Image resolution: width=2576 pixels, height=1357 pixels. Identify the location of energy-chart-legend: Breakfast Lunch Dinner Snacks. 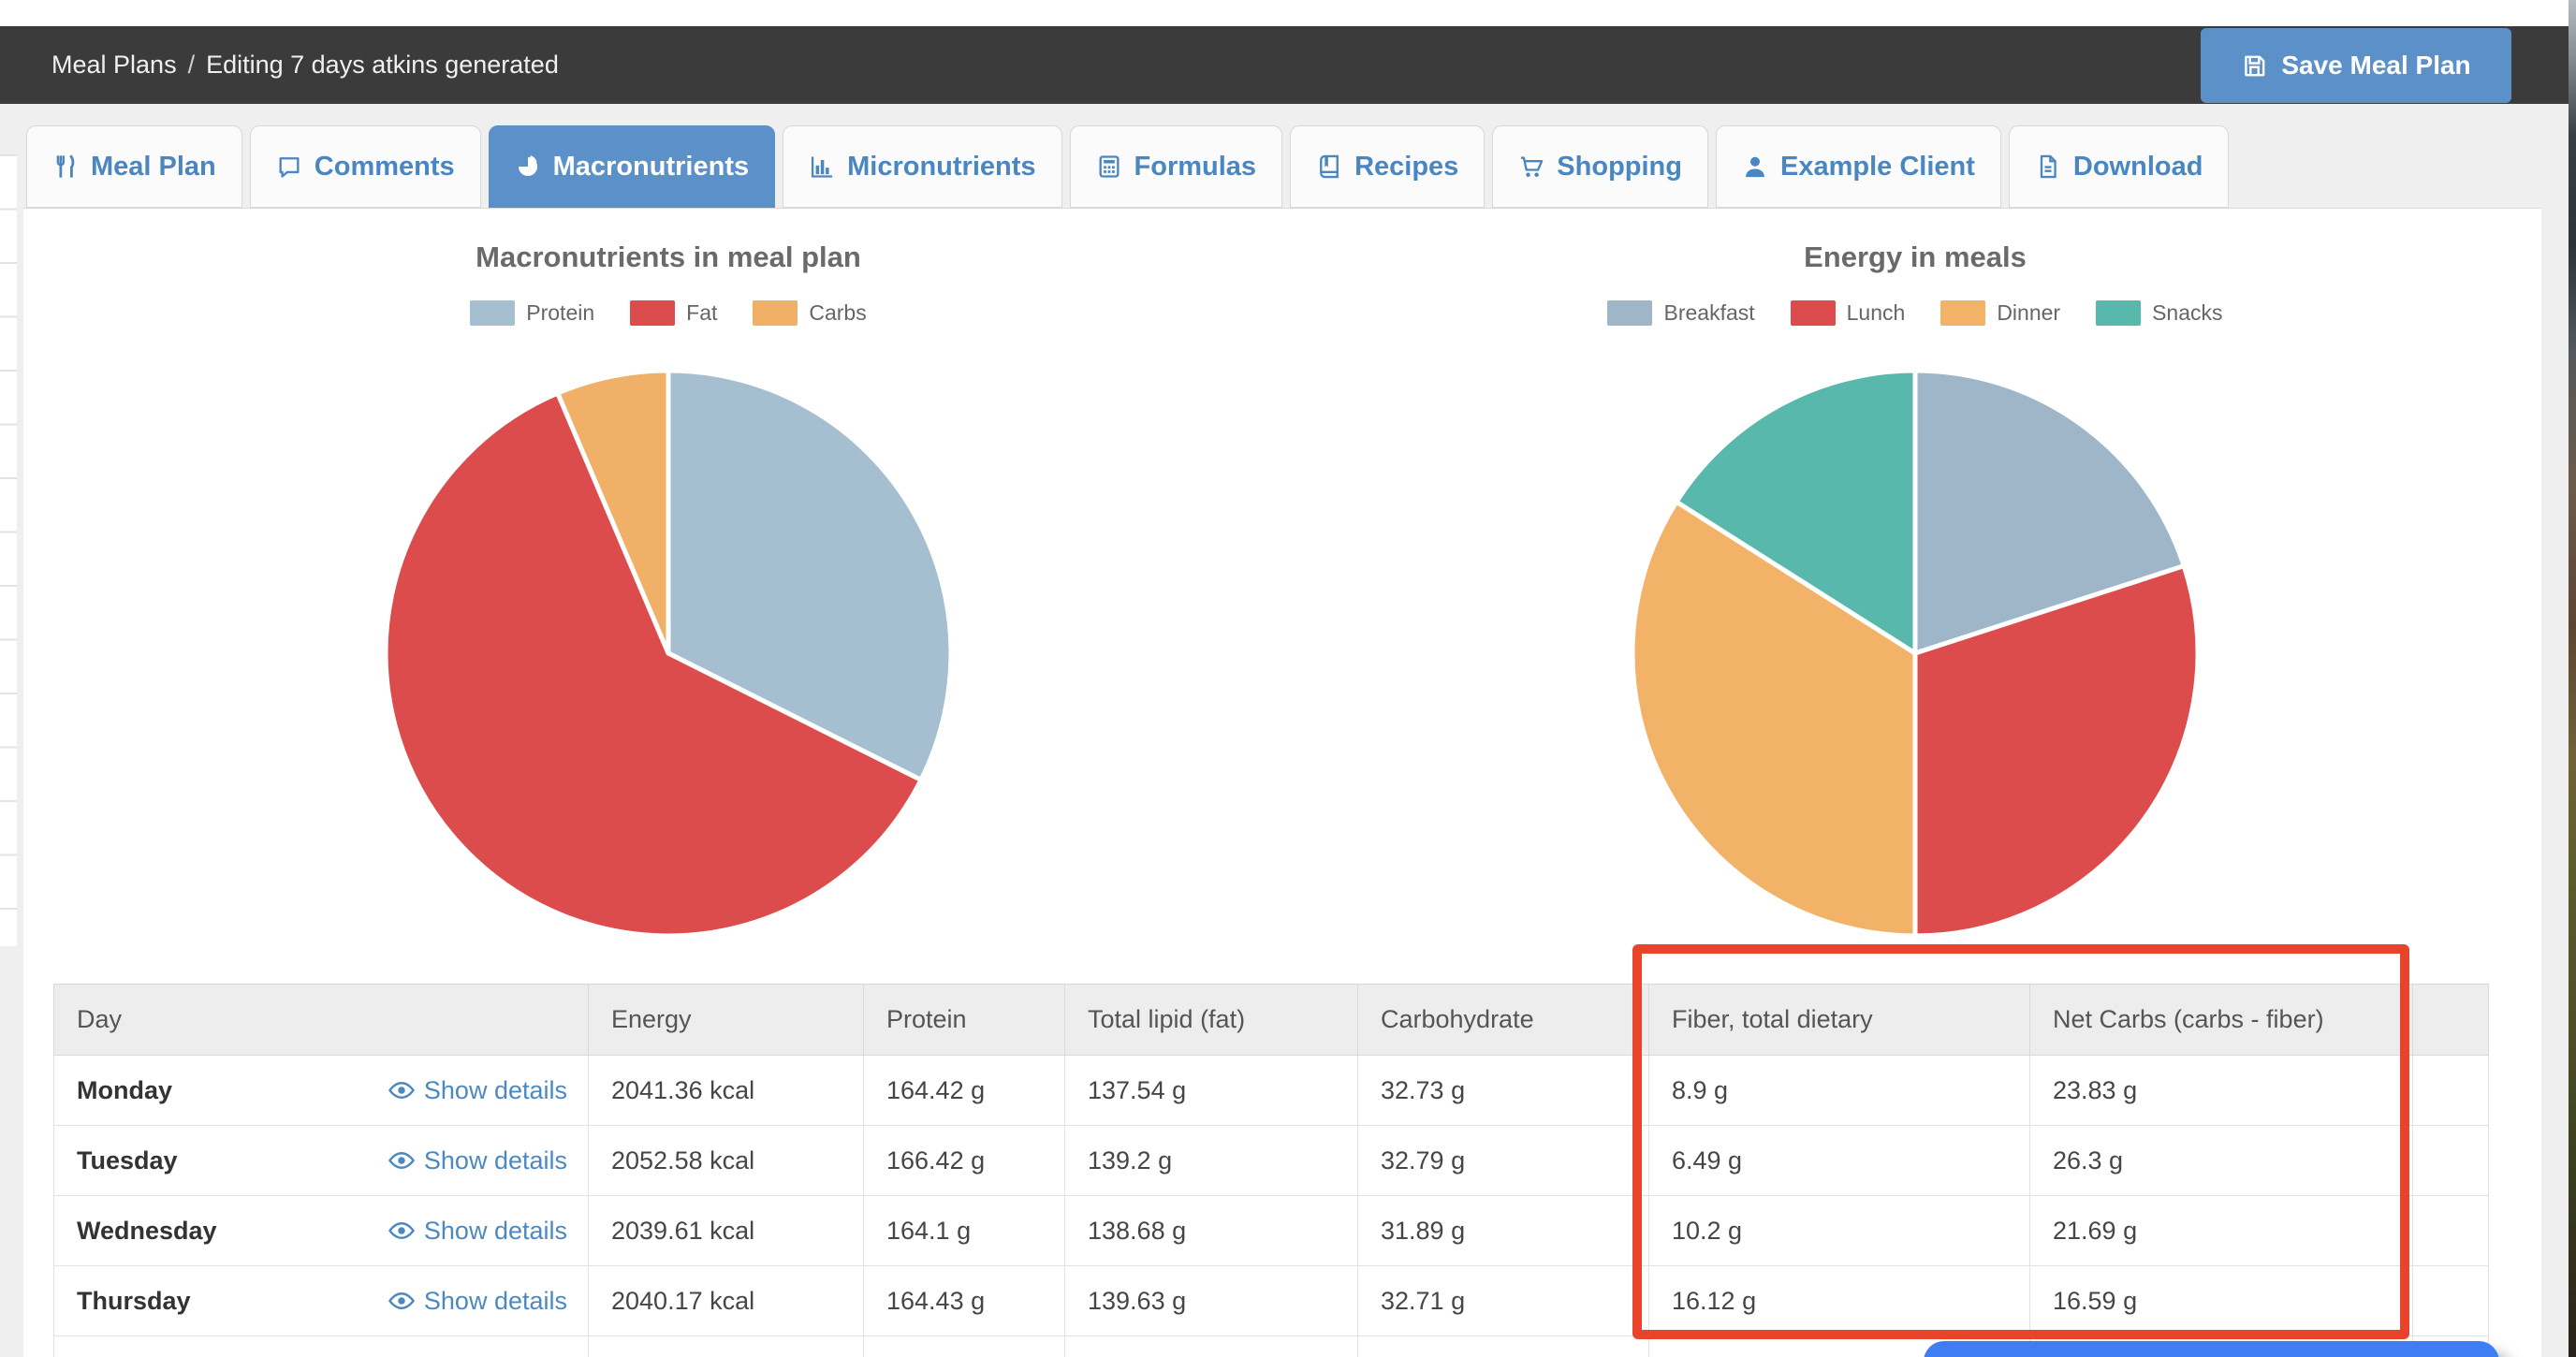
(1915, 313).